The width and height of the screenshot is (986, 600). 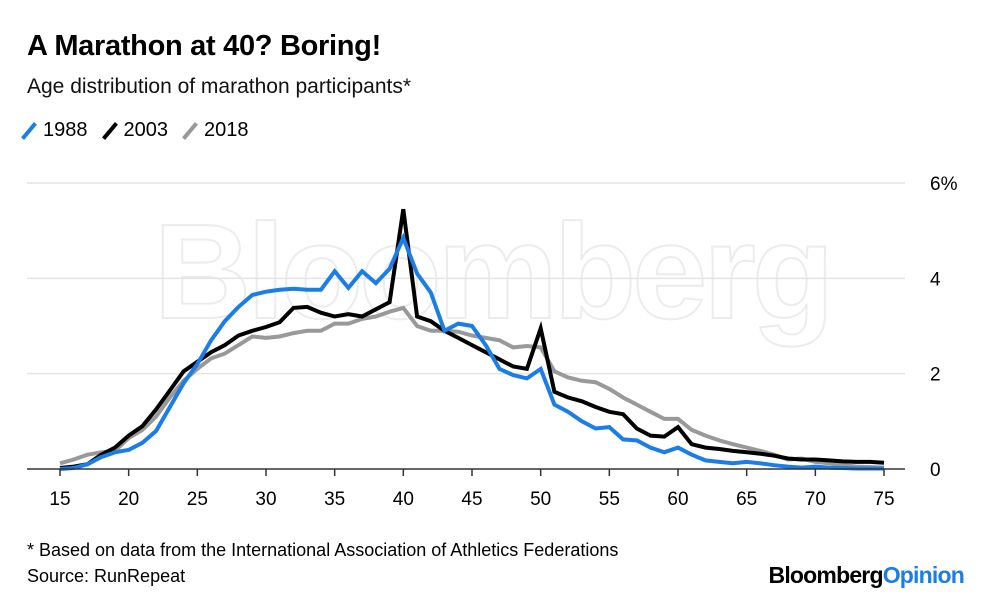 I want to click on legend-item-2003: 2003, so click(x=135, y=130).